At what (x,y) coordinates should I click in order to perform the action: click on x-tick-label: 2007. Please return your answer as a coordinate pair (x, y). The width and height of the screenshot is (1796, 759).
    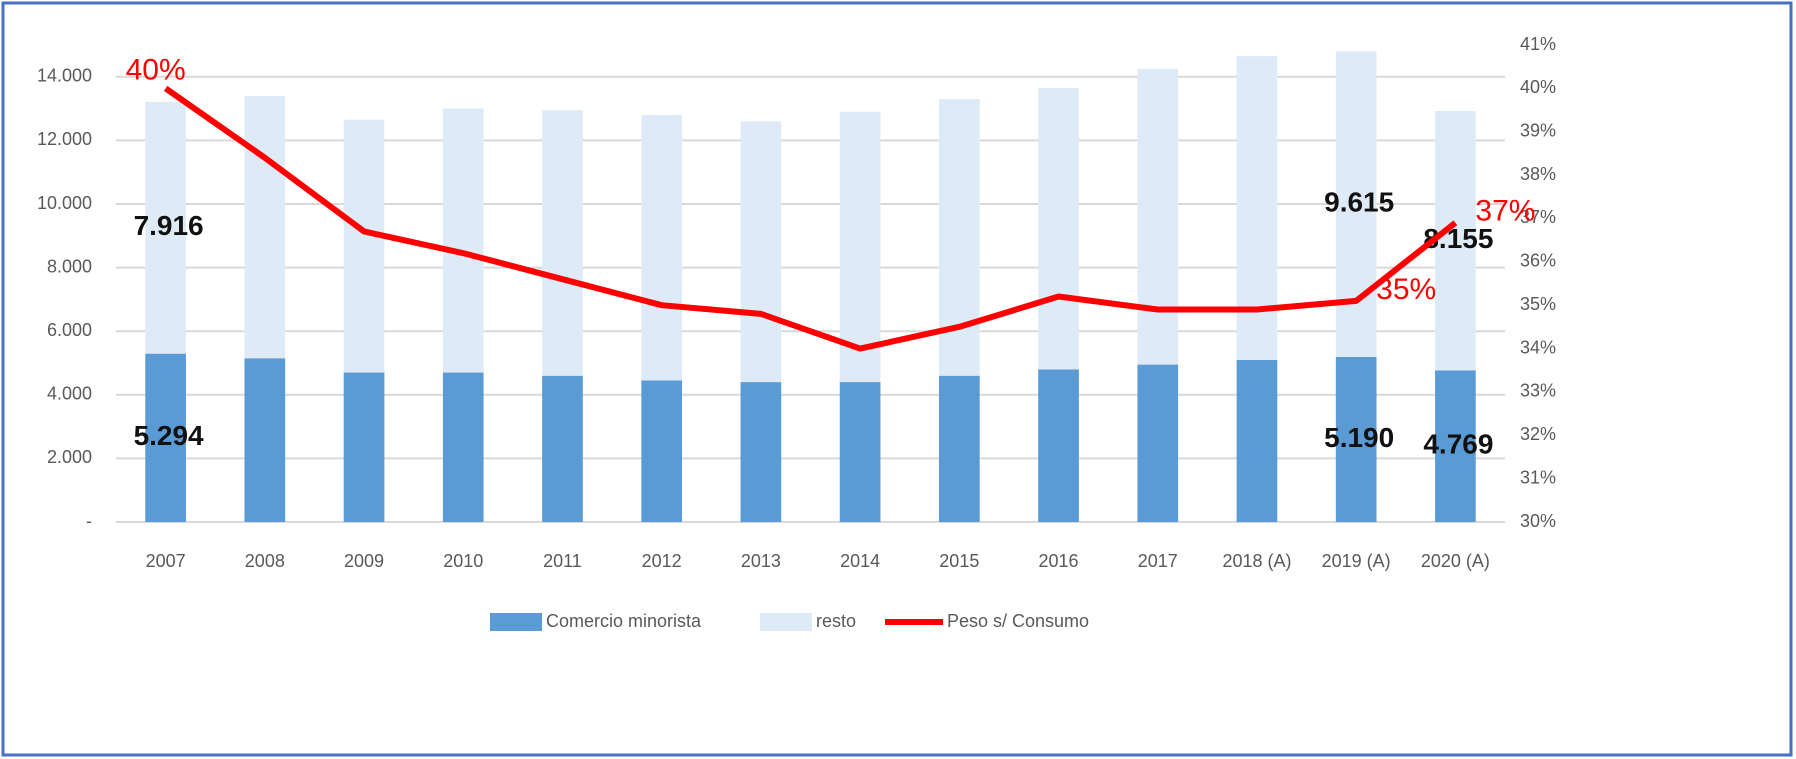
    Looking at the image, I should click on (166, 561).